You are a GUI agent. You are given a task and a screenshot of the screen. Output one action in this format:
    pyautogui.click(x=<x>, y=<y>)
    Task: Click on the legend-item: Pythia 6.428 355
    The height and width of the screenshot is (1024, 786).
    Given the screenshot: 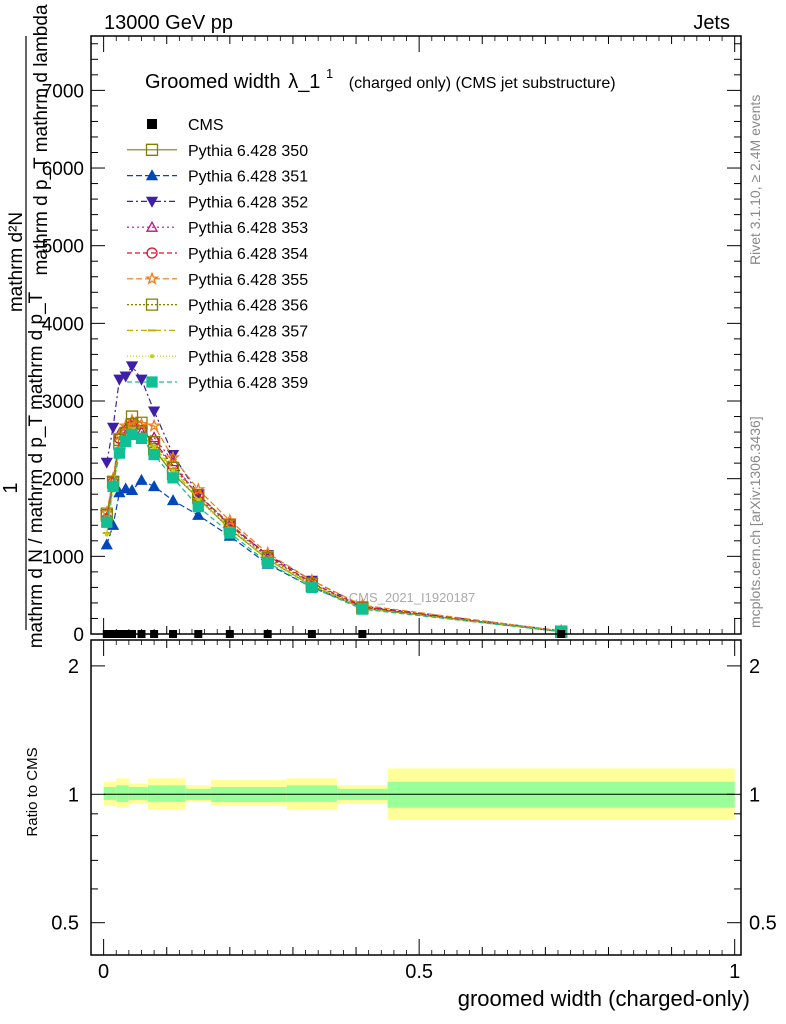 What is the action you would take?
    pyautogui.click(x=217, y=280)
    